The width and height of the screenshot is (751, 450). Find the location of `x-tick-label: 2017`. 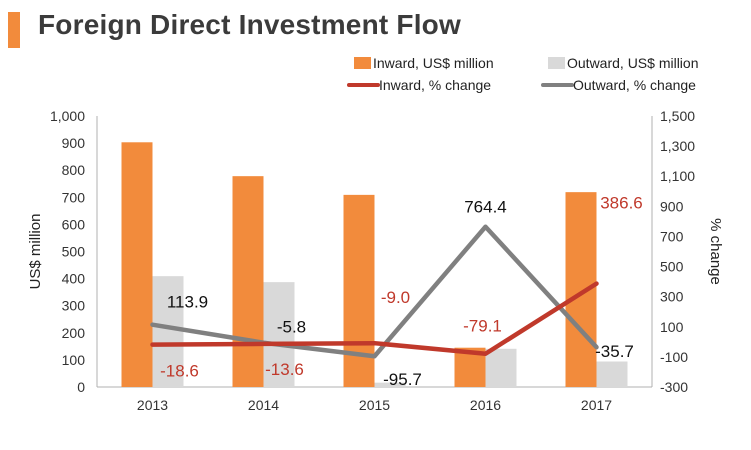

x-tick-label: 2017 is located at coordinates (596, 405).